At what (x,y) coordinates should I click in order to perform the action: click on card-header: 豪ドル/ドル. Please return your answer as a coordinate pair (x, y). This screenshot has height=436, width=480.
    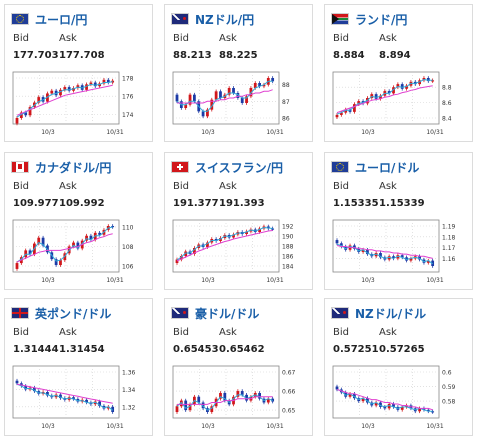
    Looking at the image, I should click on (215, 313).